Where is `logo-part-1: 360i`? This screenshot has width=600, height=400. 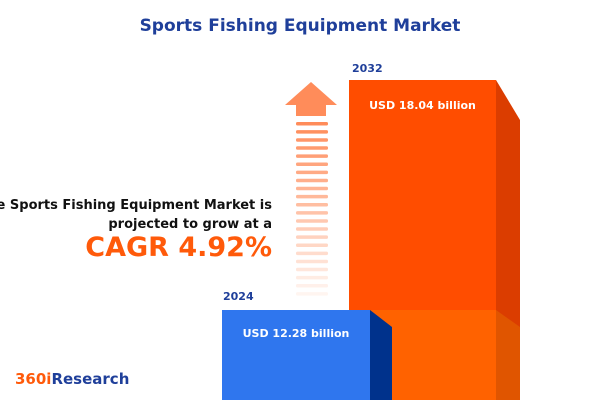
logo-part-1: 360i is located at coordinates (33, 379).